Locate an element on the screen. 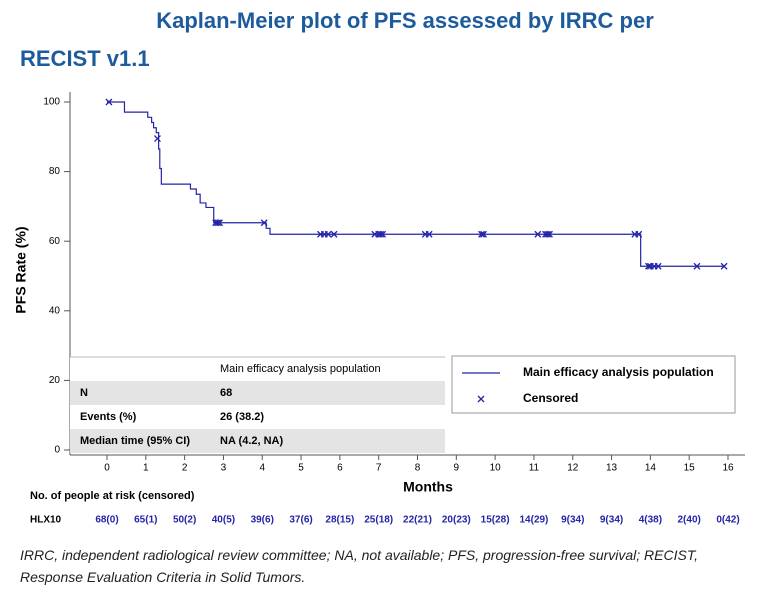 This screenshot has height=595, width=768. table-cell: 68 is located at coordinates (226, 393).